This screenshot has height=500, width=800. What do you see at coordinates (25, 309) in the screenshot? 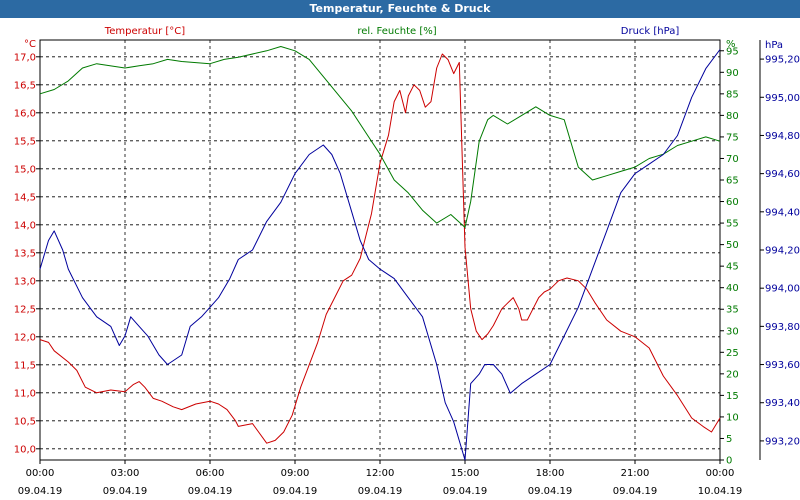
I see `temp-tick-label: 12,5` at bounding box center [25, 309].